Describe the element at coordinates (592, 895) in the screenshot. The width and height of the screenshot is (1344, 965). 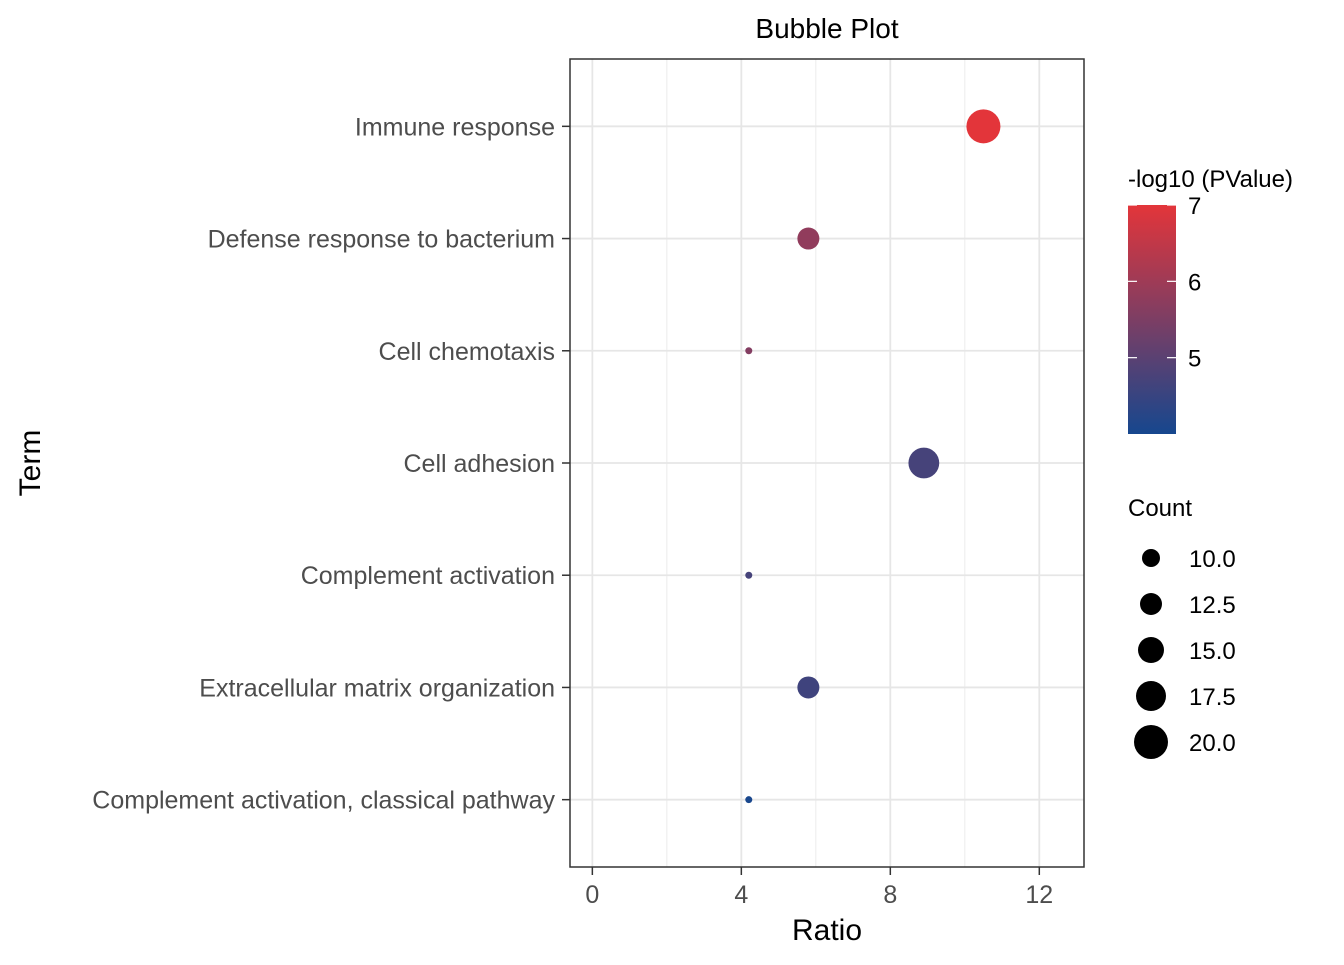
I see `x-tick-label: 0` at that location.